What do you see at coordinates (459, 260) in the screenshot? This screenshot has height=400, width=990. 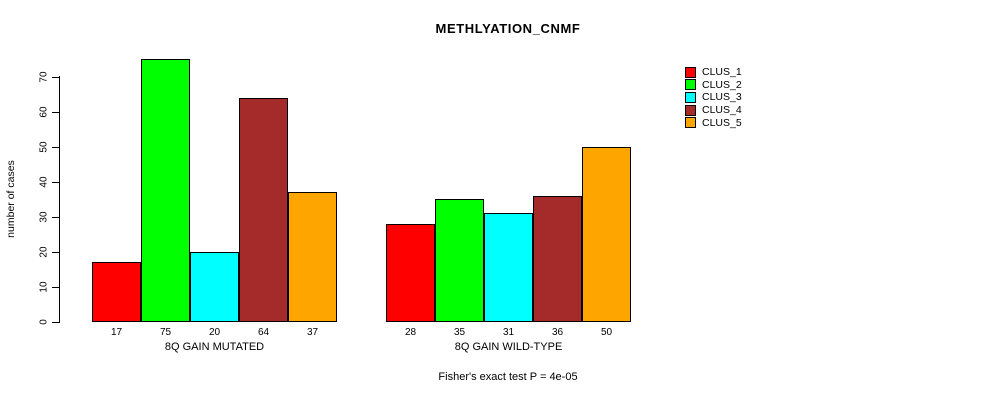 I see `bar-clus_2-group2` at bounding box center [459, 260].